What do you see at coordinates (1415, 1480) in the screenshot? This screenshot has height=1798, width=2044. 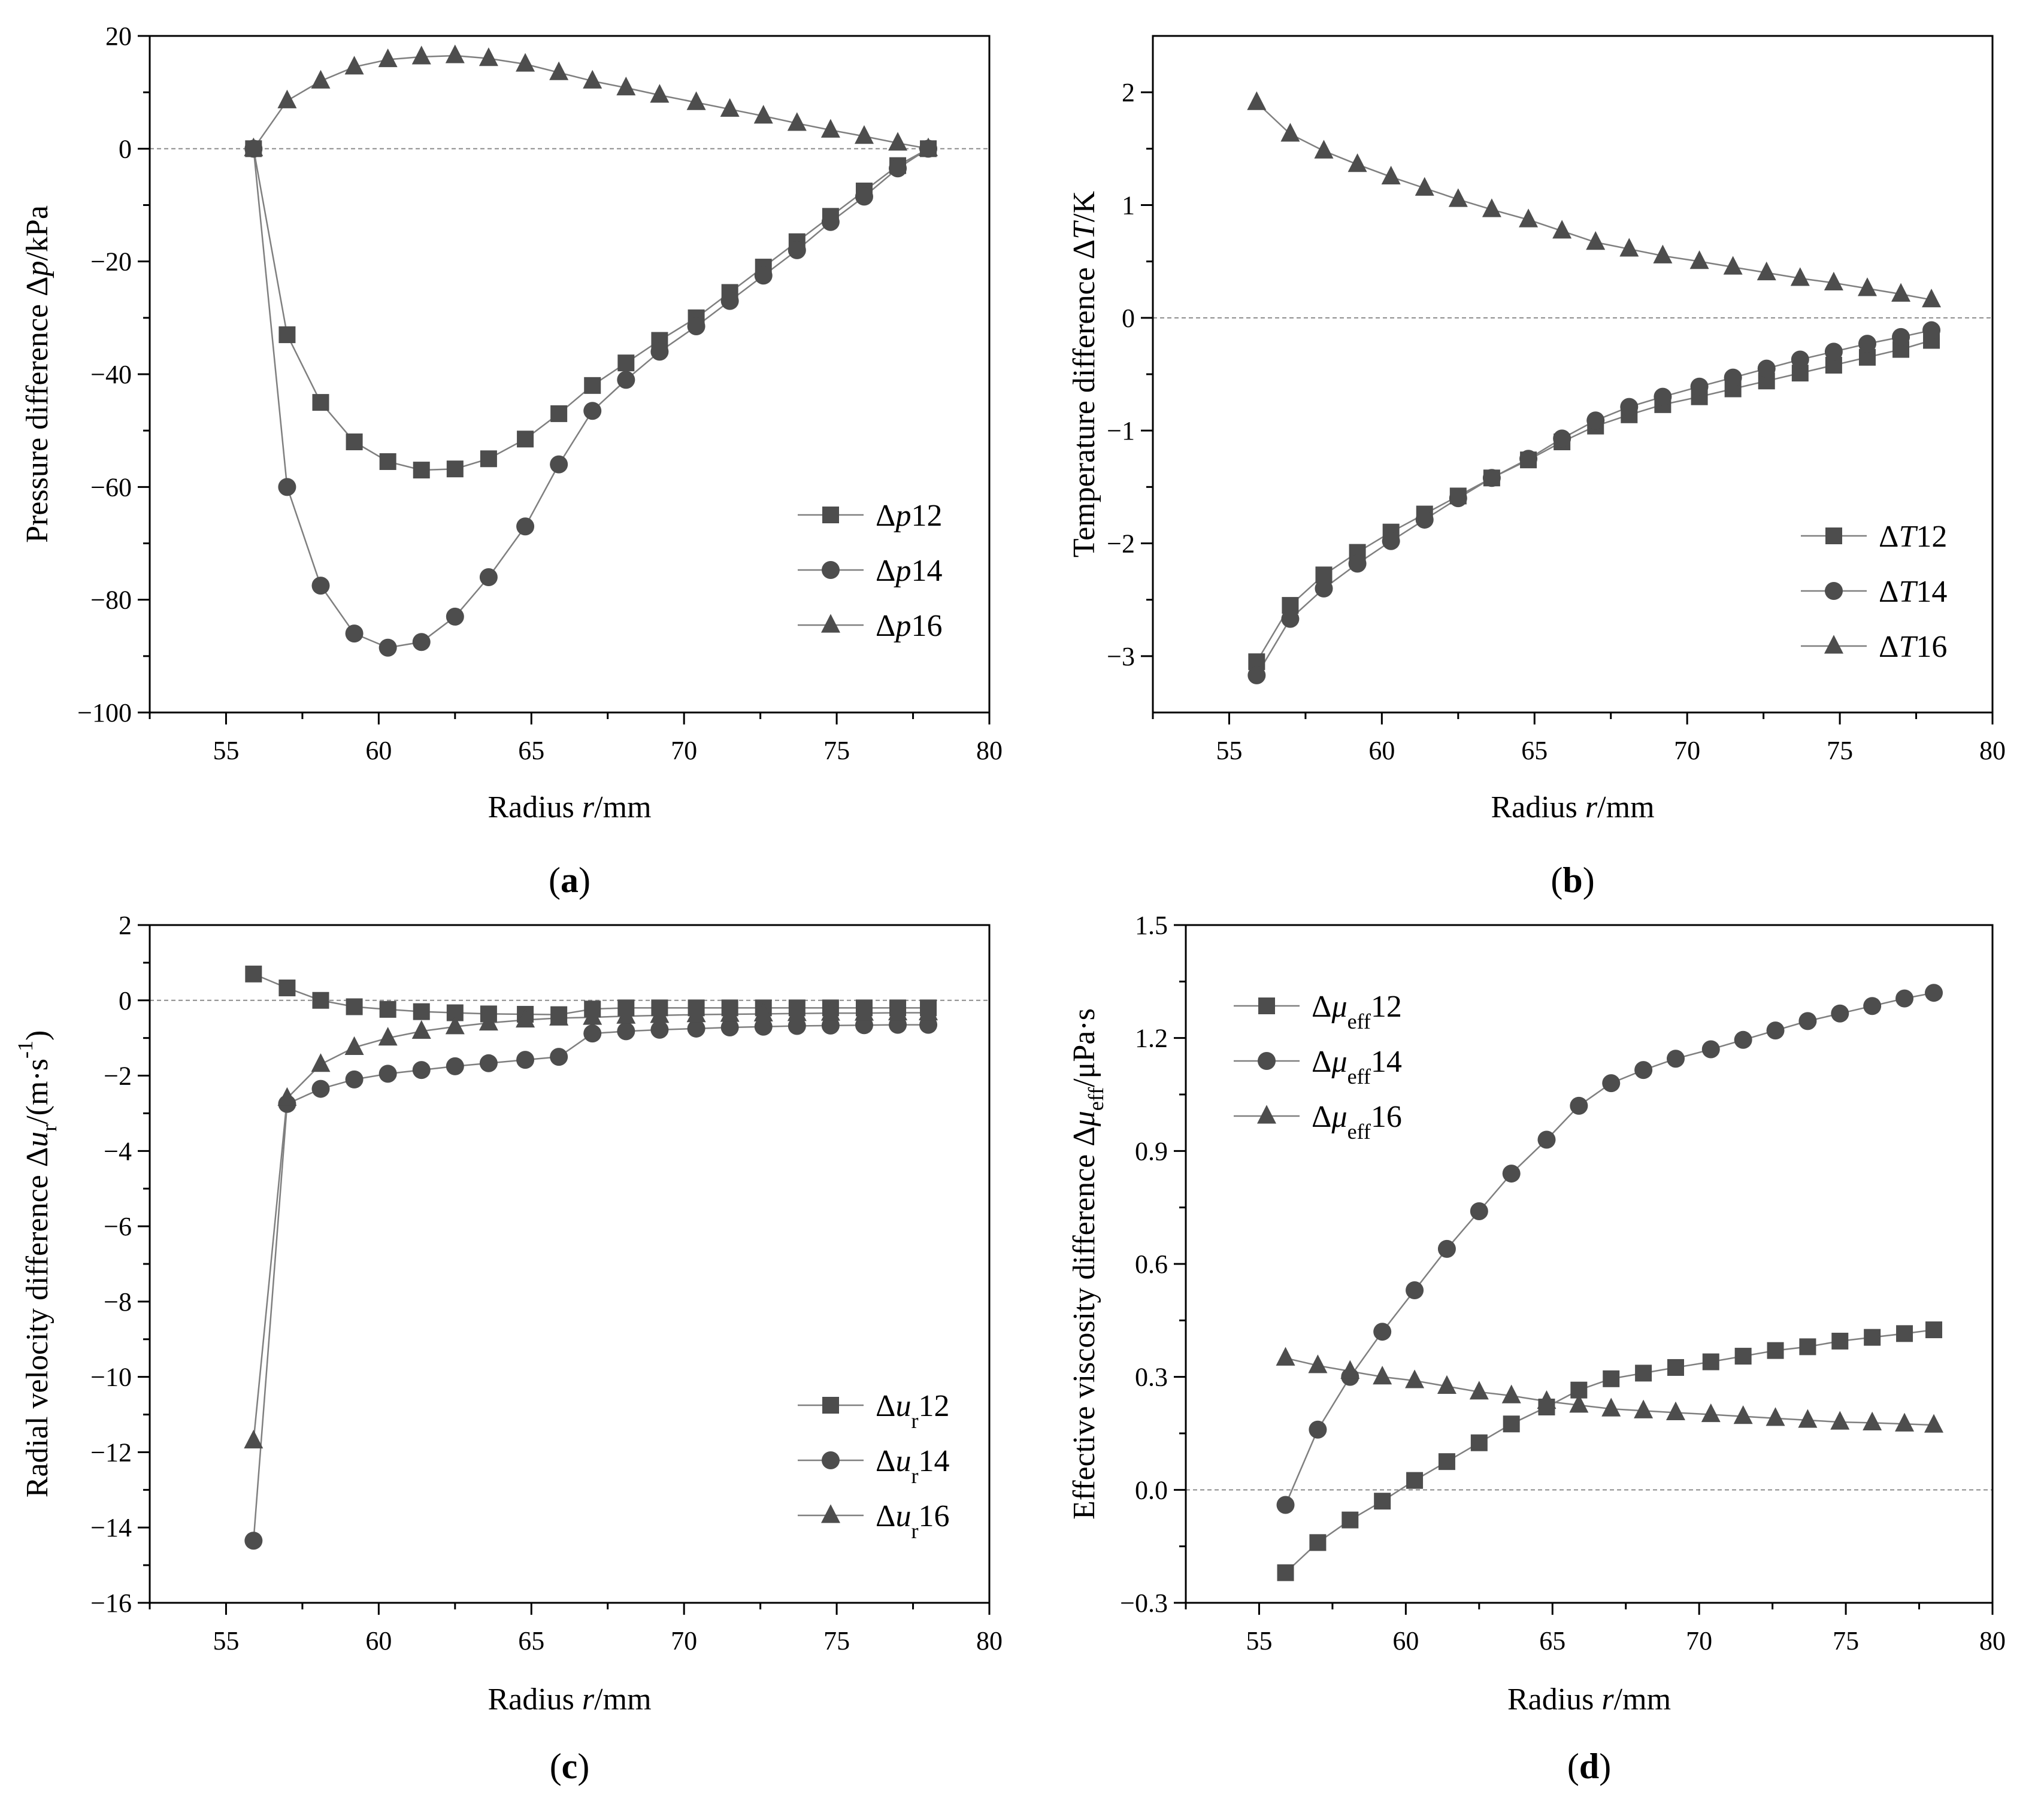 I see `data-point-Δμeff12-4` at bounding box center [1415, 1480].